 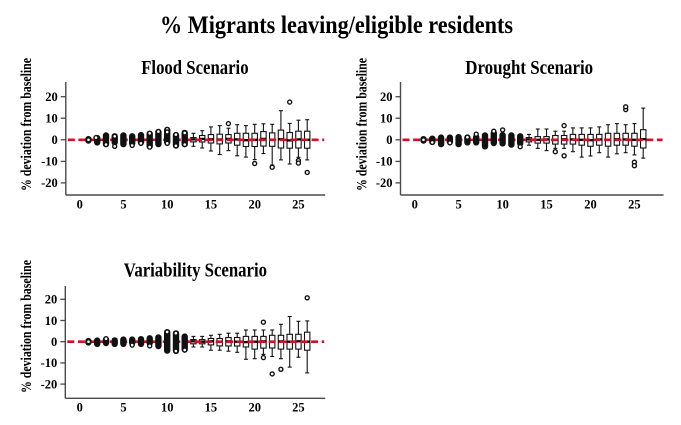 I want to click on svg-text: Flood Scenario, so click(x=194, y=68).